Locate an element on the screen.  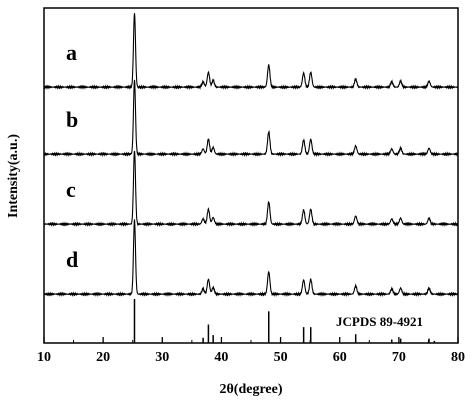
curve-label-c: c is located at coordinates (71, 189).